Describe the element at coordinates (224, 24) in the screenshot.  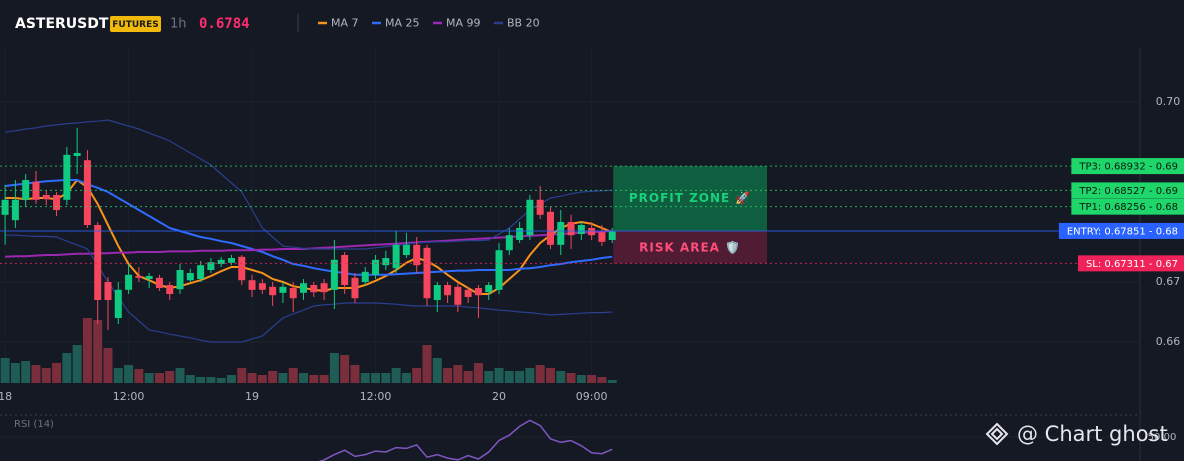
I see `last-price: 0.6784` at that location.